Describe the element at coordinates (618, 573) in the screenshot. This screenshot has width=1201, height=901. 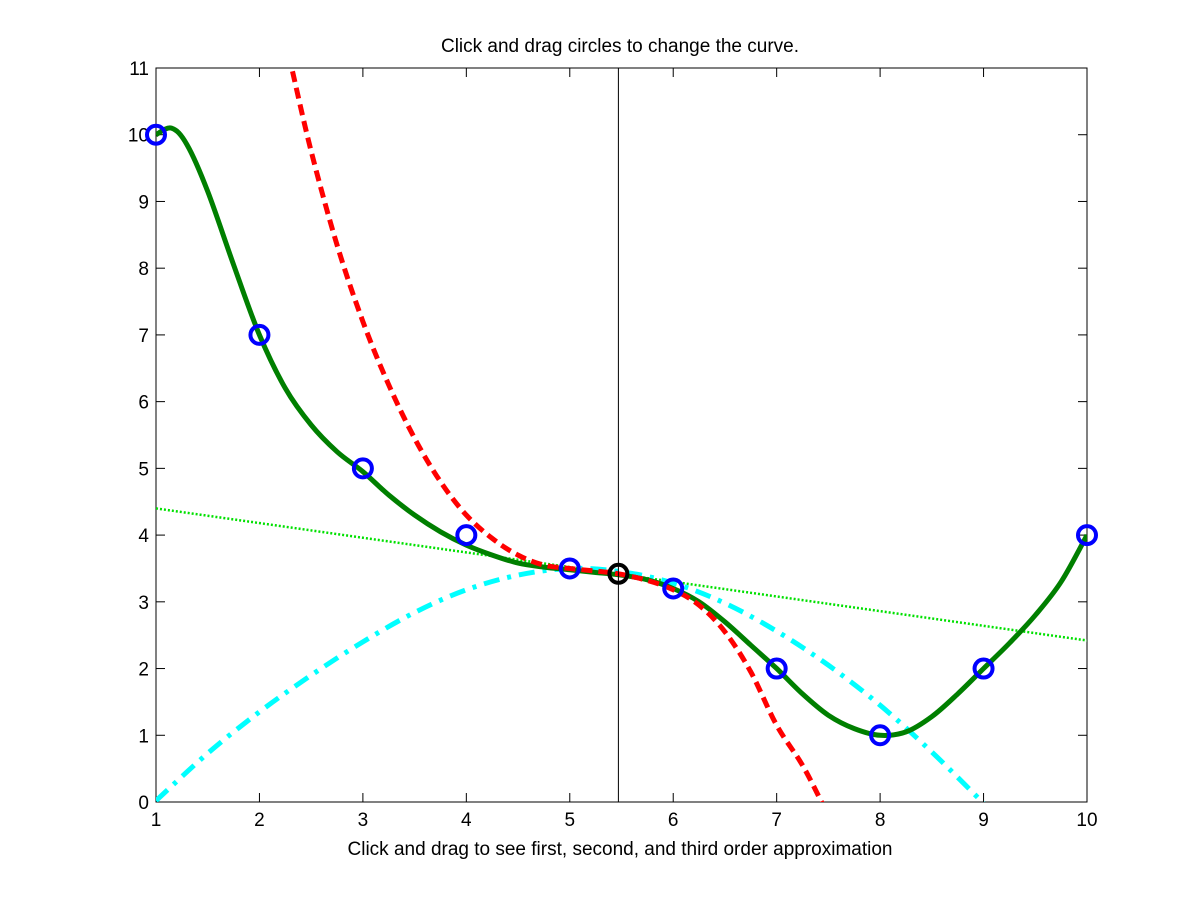
I see `anchor-point` at that location.